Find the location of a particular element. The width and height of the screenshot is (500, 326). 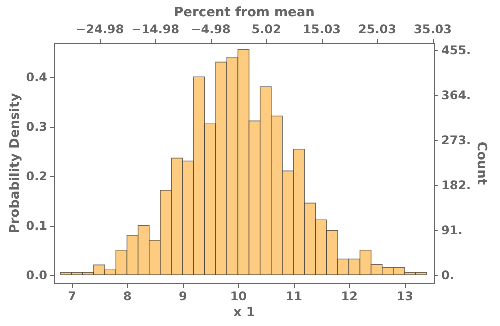

x-tick-label: 8 is located at coordinates (128, 297).